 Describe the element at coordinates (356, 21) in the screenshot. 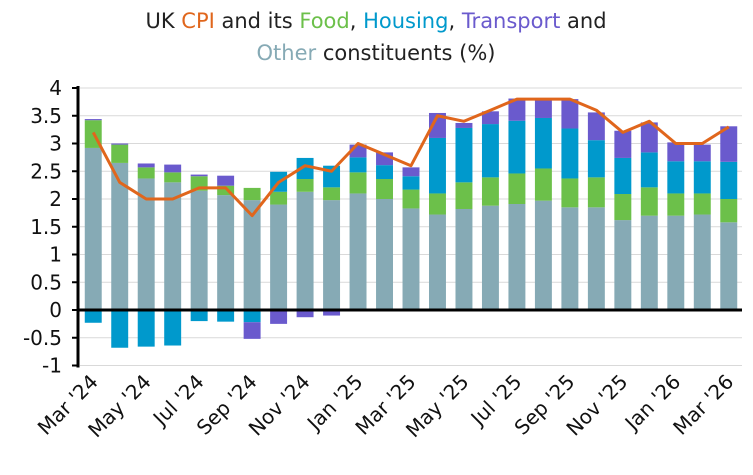

I see `title-part: ,` at that location.